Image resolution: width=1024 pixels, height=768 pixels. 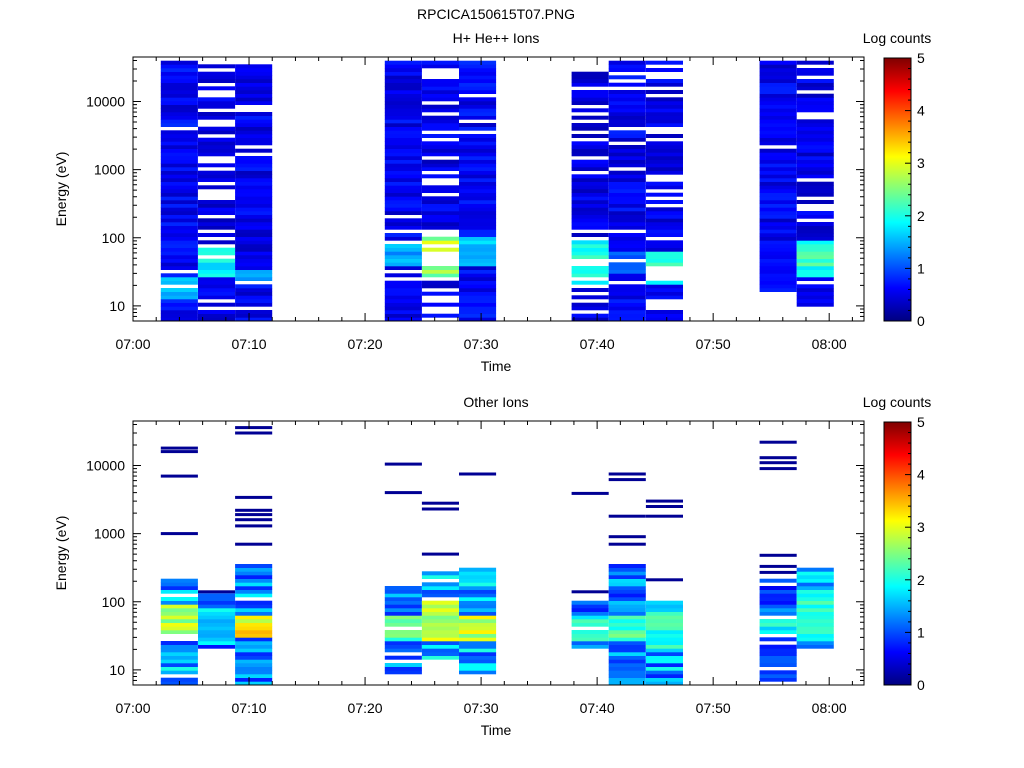 I want to click on colorbar-tick-label: 1, so click(x=921, y=632).